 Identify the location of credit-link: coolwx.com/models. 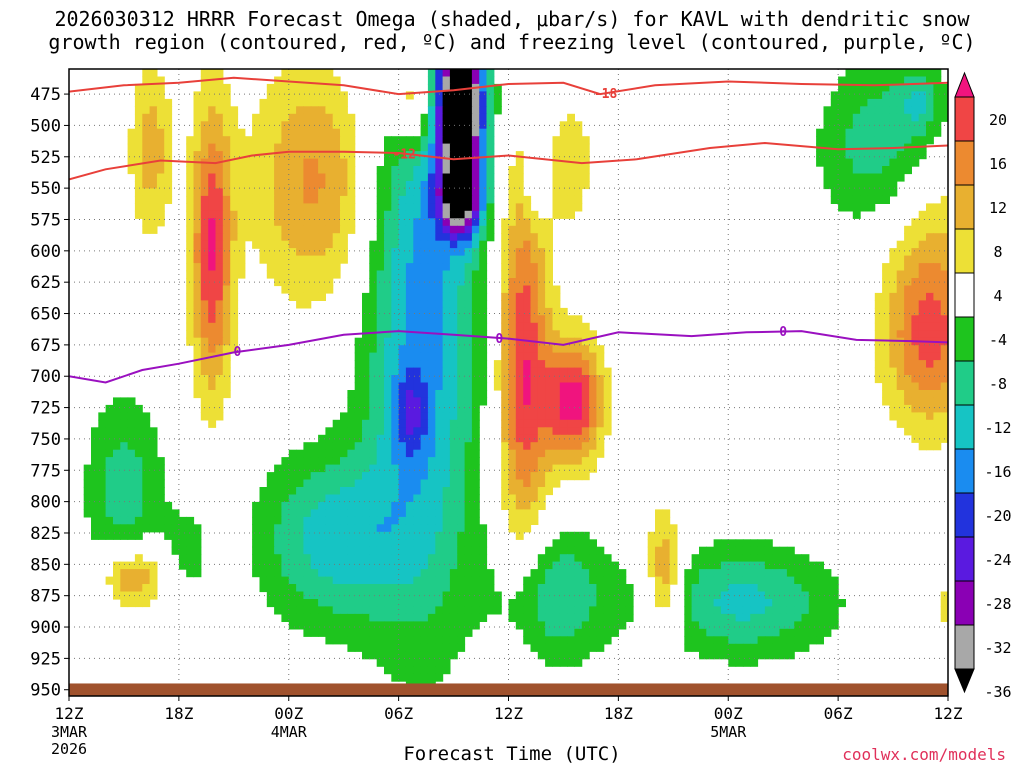
(924, 754).